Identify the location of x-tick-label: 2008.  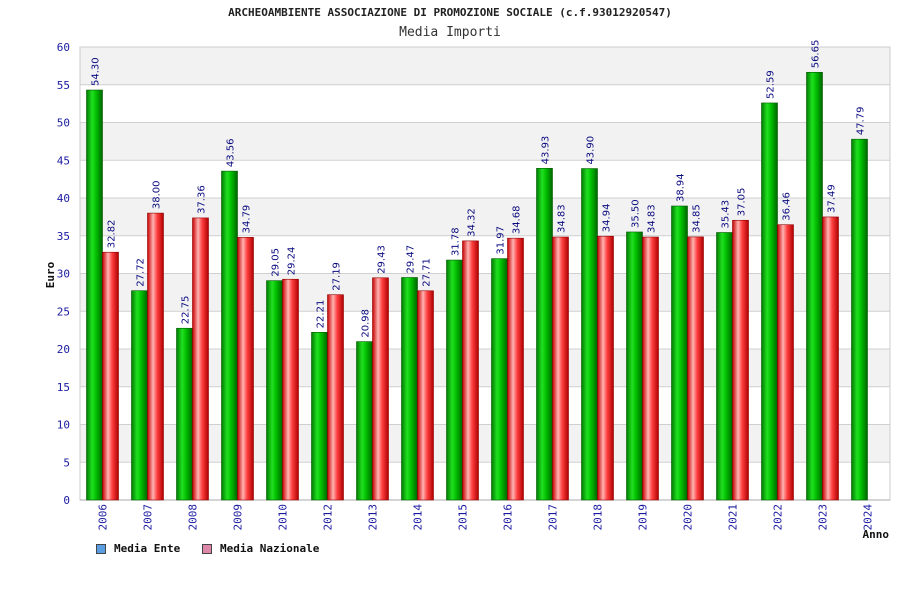
(193, 517).